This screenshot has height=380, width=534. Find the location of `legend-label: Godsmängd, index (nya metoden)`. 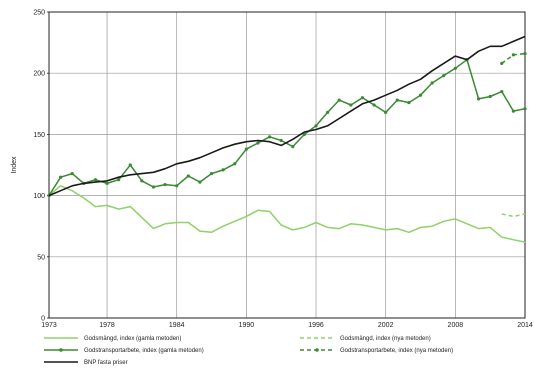

legend-label: Godsmängd, index (nya metoden) is located at coordinates (385, 339).